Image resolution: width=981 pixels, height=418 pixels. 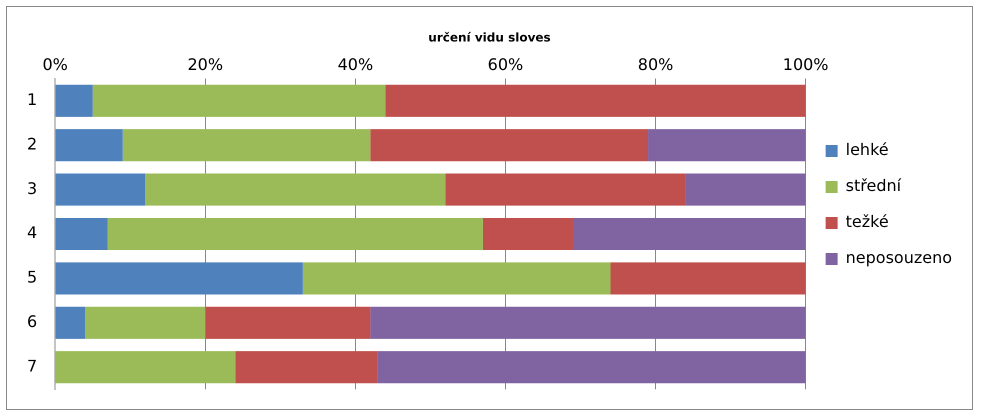 What do you see at coordinates (32, 321) in the screenshot?
I see `y-tick-label: 6` at bounding box center [32, 321].